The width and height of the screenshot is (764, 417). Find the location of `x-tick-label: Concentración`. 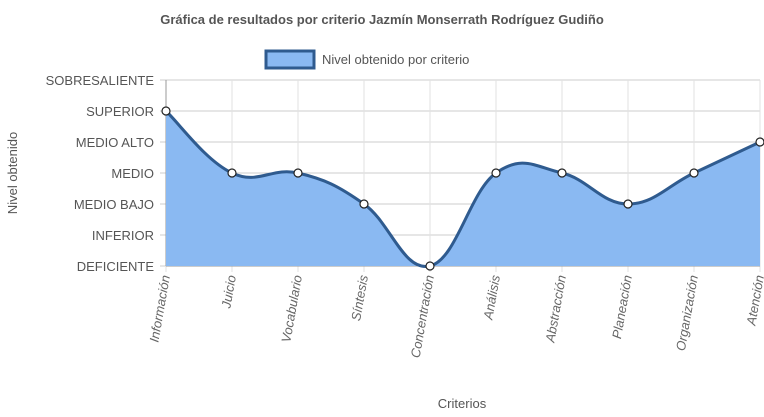

x-tick-label: Concentración is located at coordinates (422, 316).